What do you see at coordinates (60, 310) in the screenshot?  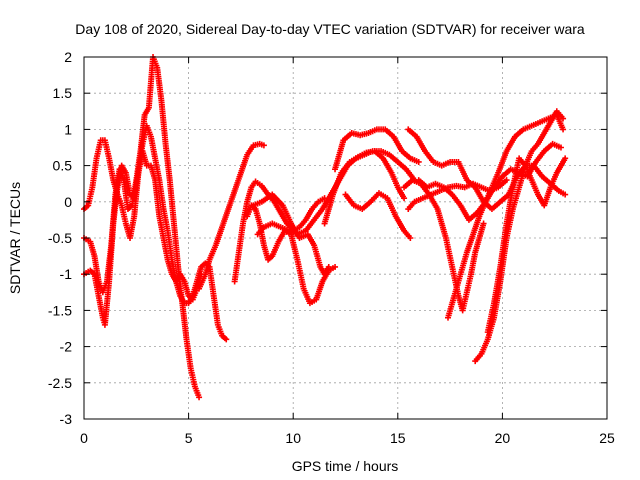 I see `y-tick-label: -1.5` at bounding box center [60, 310].